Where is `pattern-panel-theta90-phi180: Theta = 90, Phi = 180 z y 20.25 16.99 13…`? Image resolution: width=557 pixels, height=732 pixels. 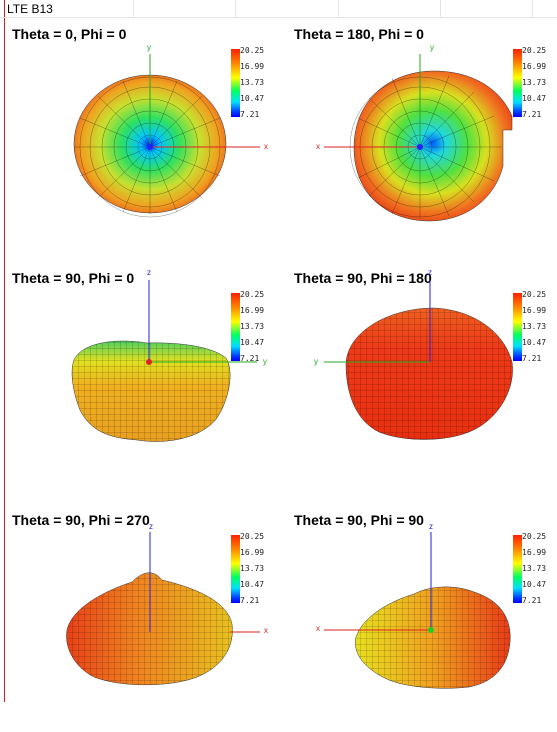
pattern-panel-theta90-phi180: Theta = 90, Phi = 180 z y 20.25 16.99 13… is located at coordinates (425, 379).